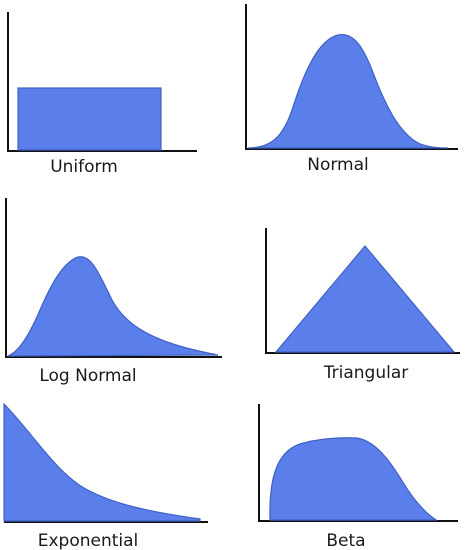 Image resolution: width=474 pixels, height=550 pixels. I want to click on panel-exponential: Exponential, so click(105, 476).